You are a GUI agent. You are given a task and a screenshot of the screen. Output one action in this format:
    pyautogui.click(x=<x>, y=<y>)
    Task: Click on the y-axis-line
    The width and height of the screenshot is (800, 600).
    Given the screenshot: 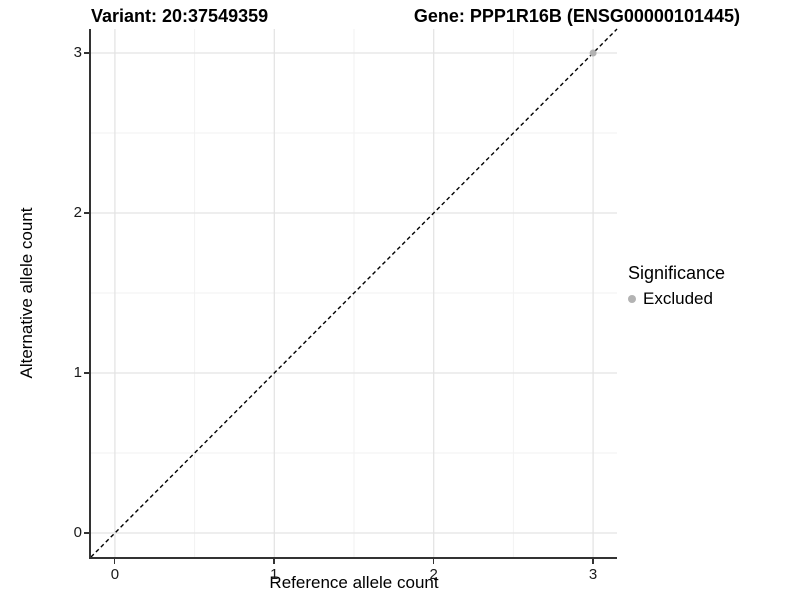 What is the action you would take?
    pyautogui.click(x=90, y=294)
    